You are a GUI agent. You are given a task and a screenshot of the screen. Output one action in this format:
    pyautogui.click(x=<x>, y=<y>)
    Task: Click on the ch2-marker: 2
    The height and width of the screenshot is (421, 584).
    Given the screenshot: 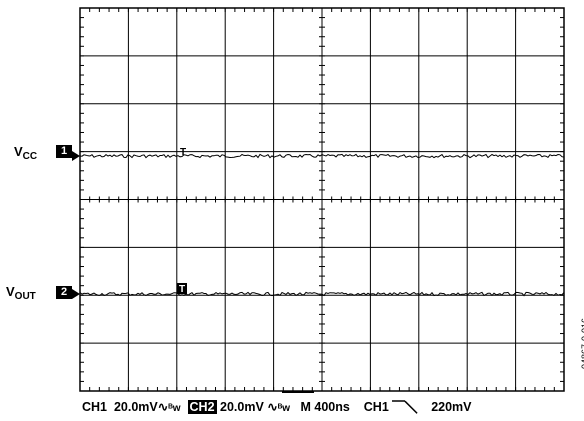 What is the action you would take?
    pyautogui.click(x=64, y=292)
    